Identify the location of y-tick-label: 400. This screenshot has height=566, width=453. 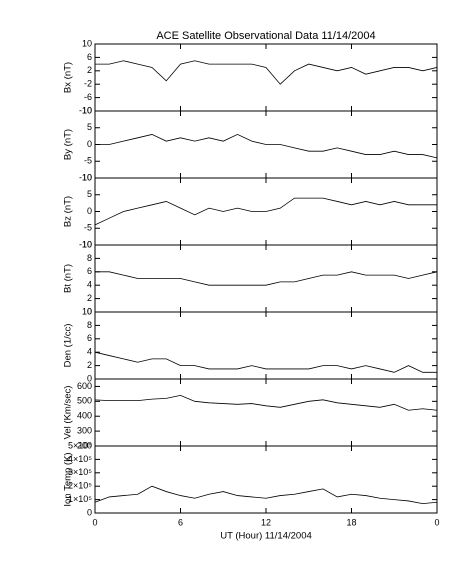
(84, 416).